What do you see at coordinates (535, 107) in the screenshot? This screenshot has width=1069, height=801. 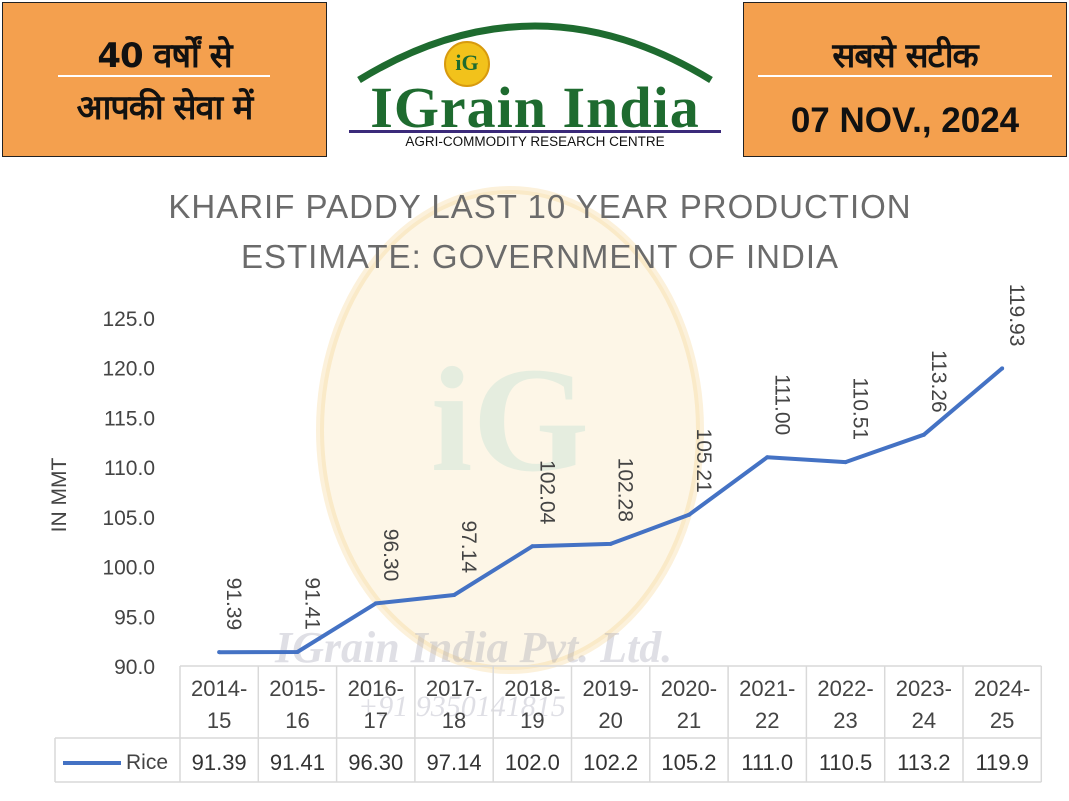 I see `brand-name: IGrain India` at bounding box center [535, 107].